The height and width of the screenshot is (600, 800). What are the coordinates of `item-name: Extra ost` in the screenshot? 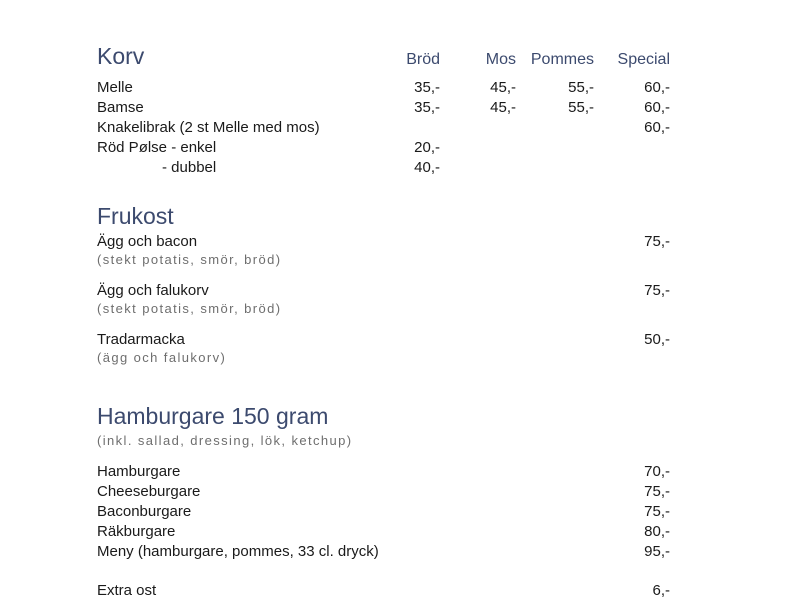 It's located at (127, 590).